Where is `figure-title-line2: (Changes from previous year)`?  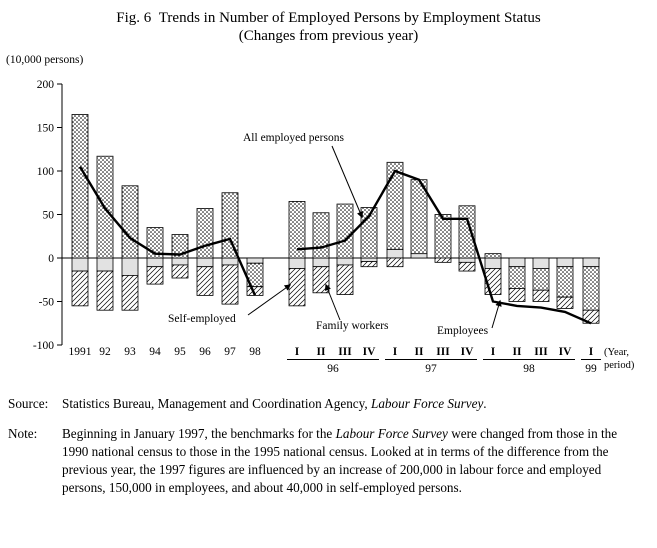 figure-title-line2: (Changes from previous year) is located at coordinates (328, 36).